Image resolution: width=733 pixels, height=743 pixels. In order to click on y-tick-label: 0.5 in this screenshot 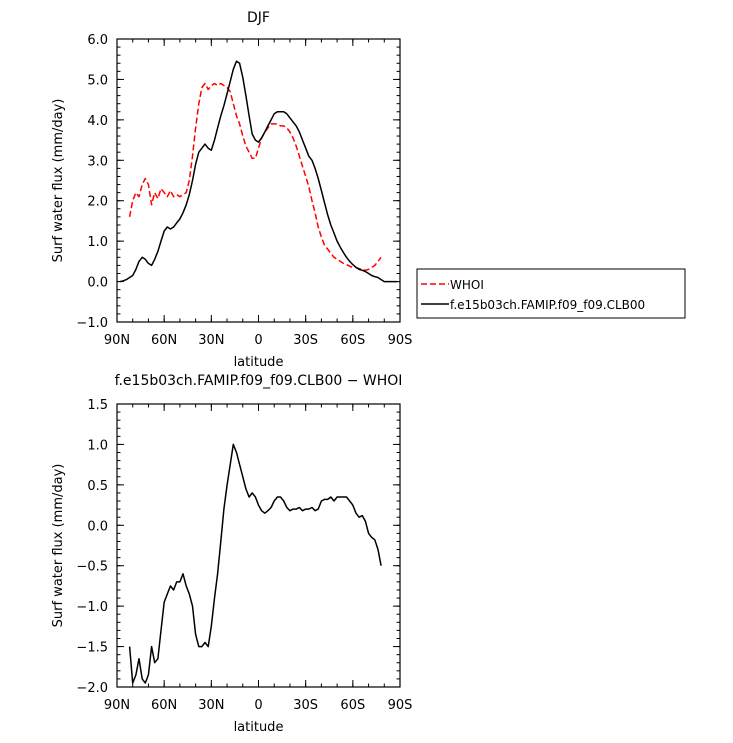, I will do `click(97, 486)`.